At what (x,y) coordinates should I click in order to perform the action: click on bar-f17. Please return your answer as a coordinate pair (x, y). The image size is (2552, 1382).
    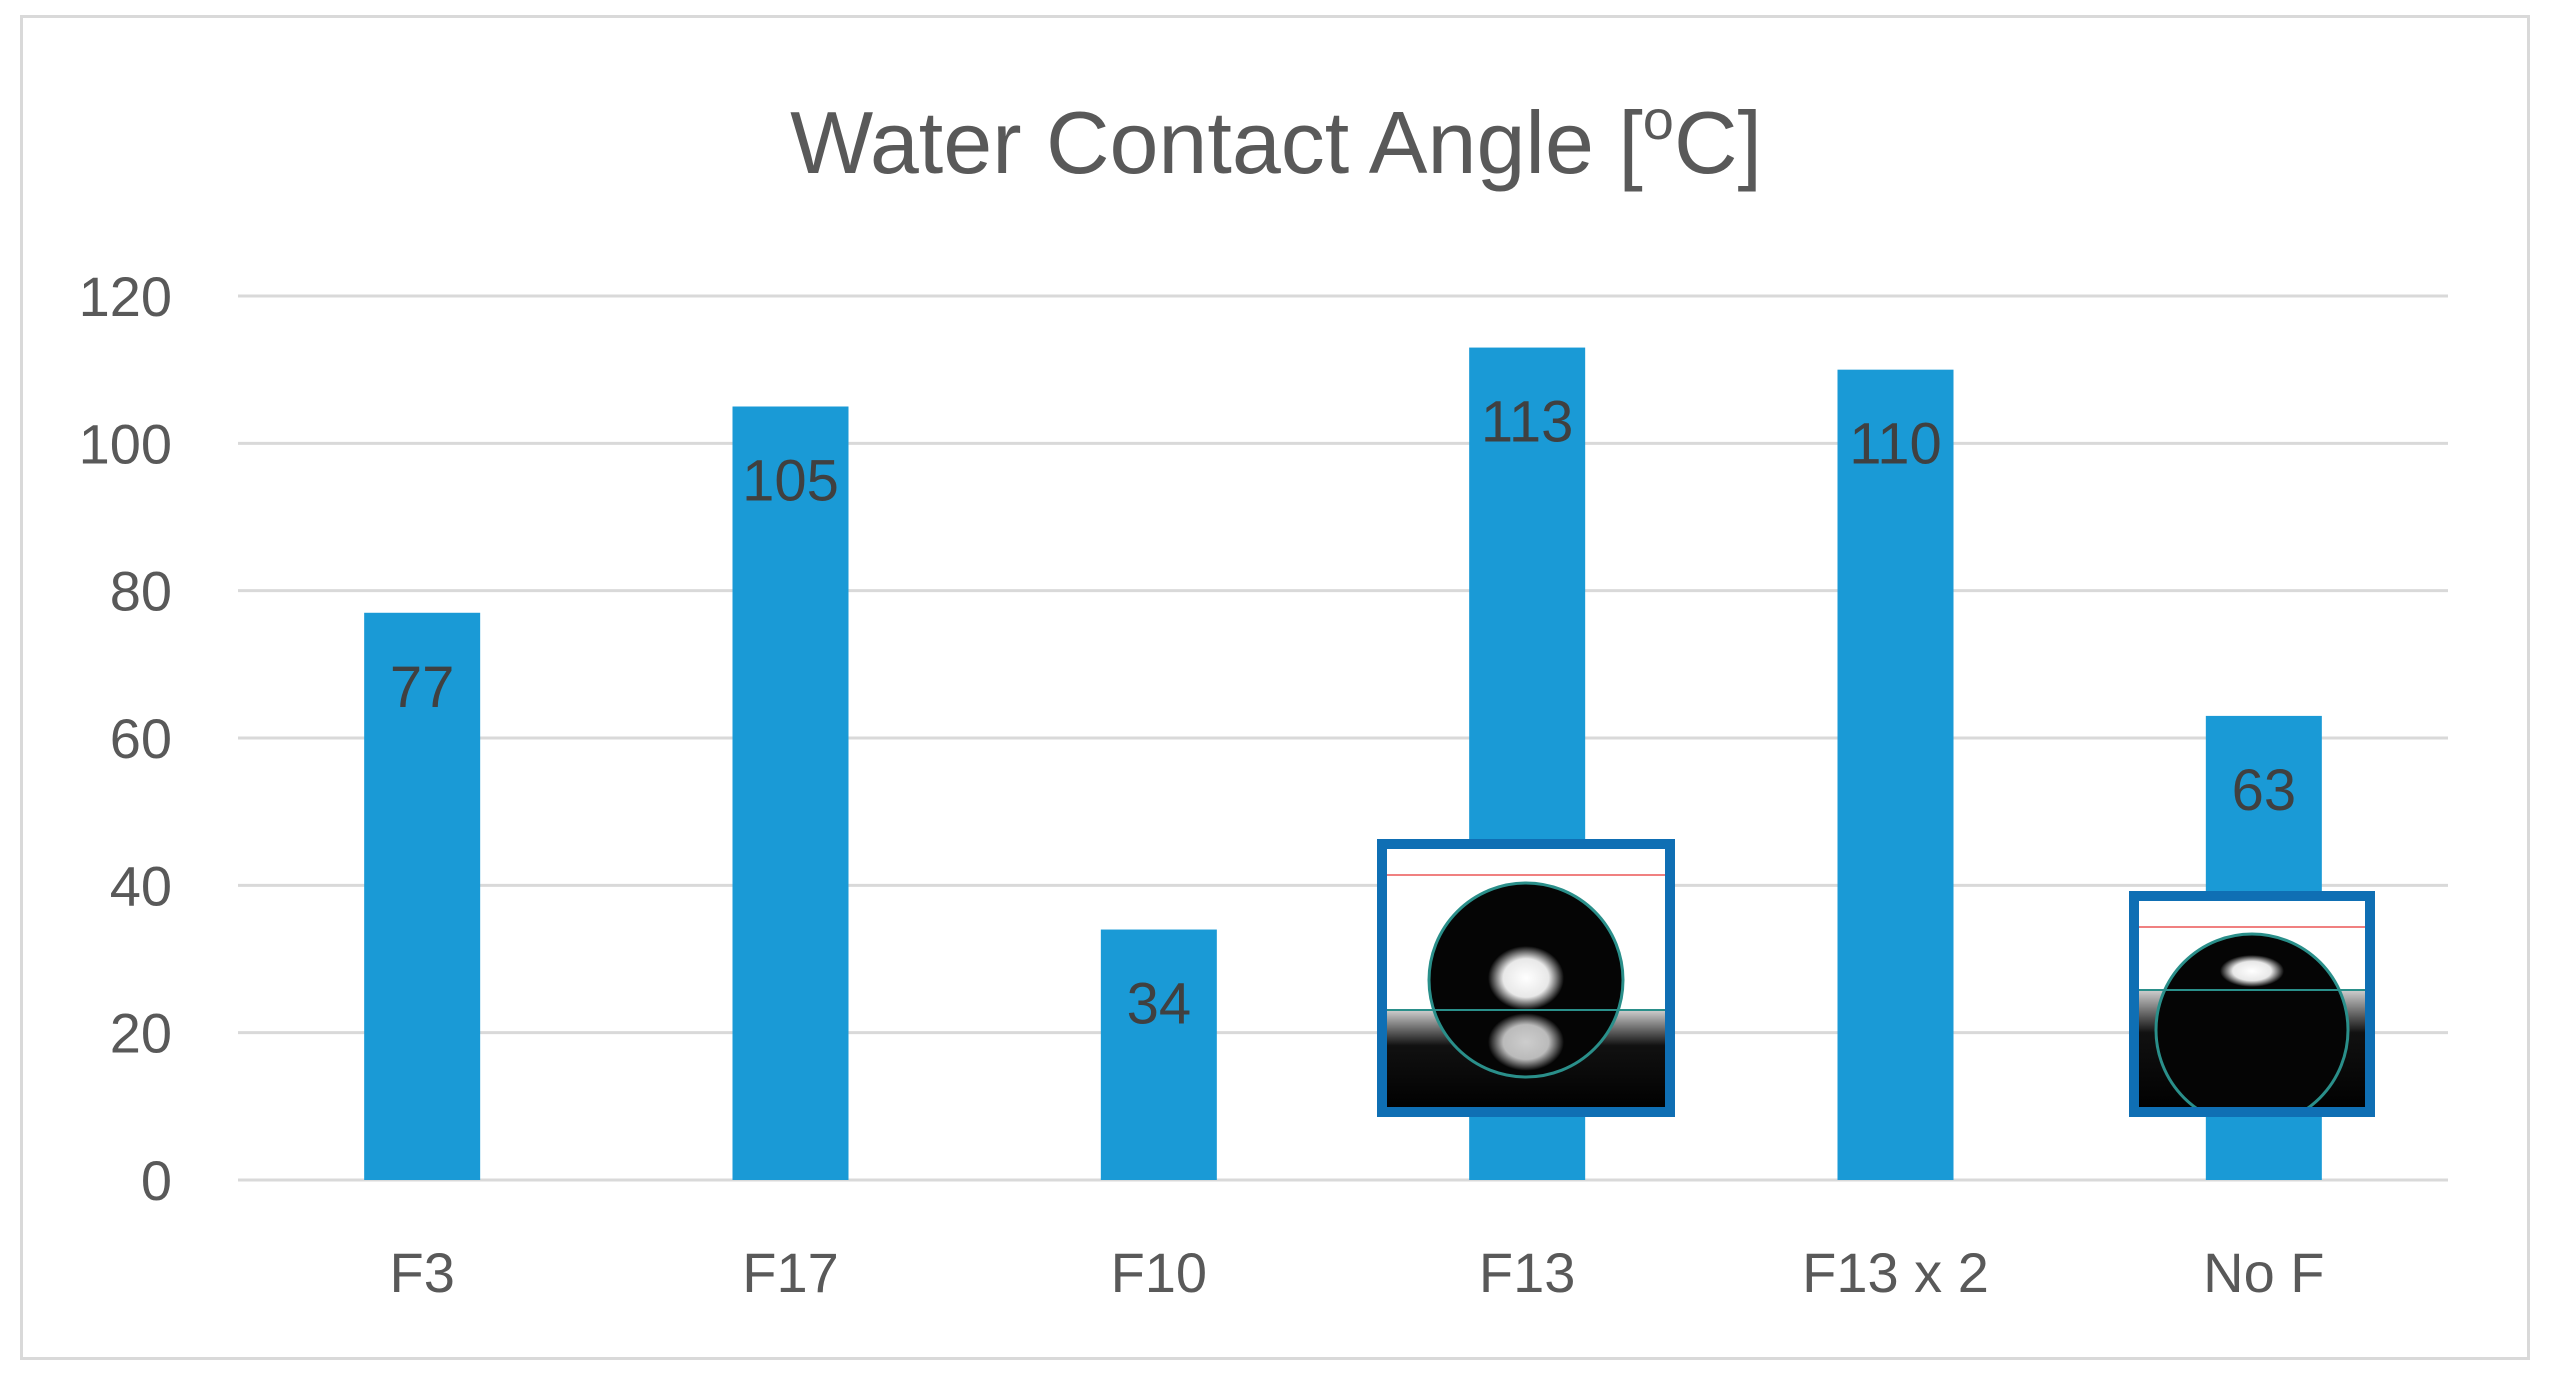
    Looking at the image, I should click on (790, 793).